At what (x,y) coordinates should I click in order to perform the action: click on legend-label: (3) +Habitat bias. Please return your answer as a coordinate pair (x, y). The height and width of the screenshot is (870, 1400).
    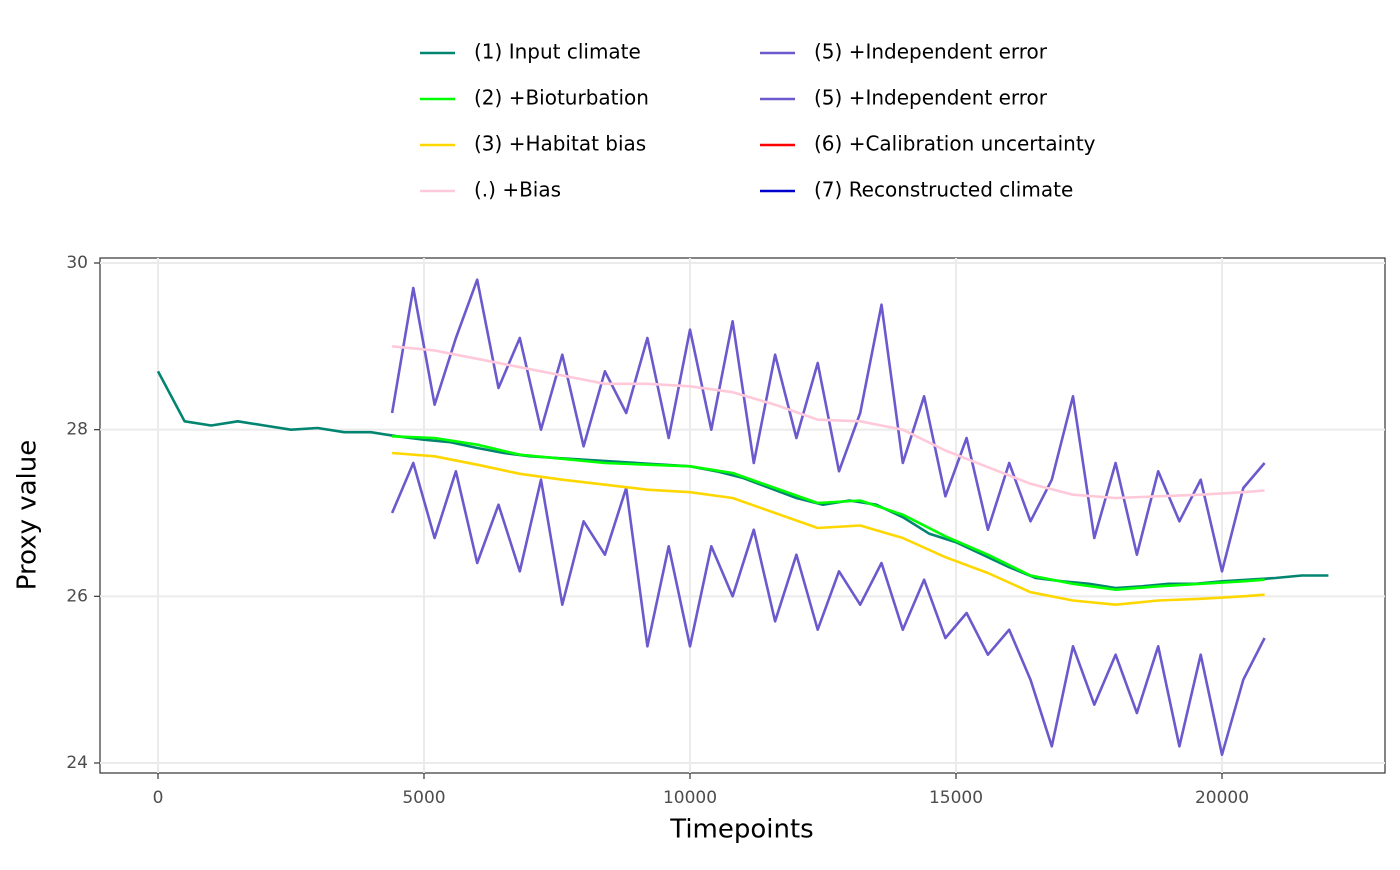
    Looking at the image, I should click on (560, 144).